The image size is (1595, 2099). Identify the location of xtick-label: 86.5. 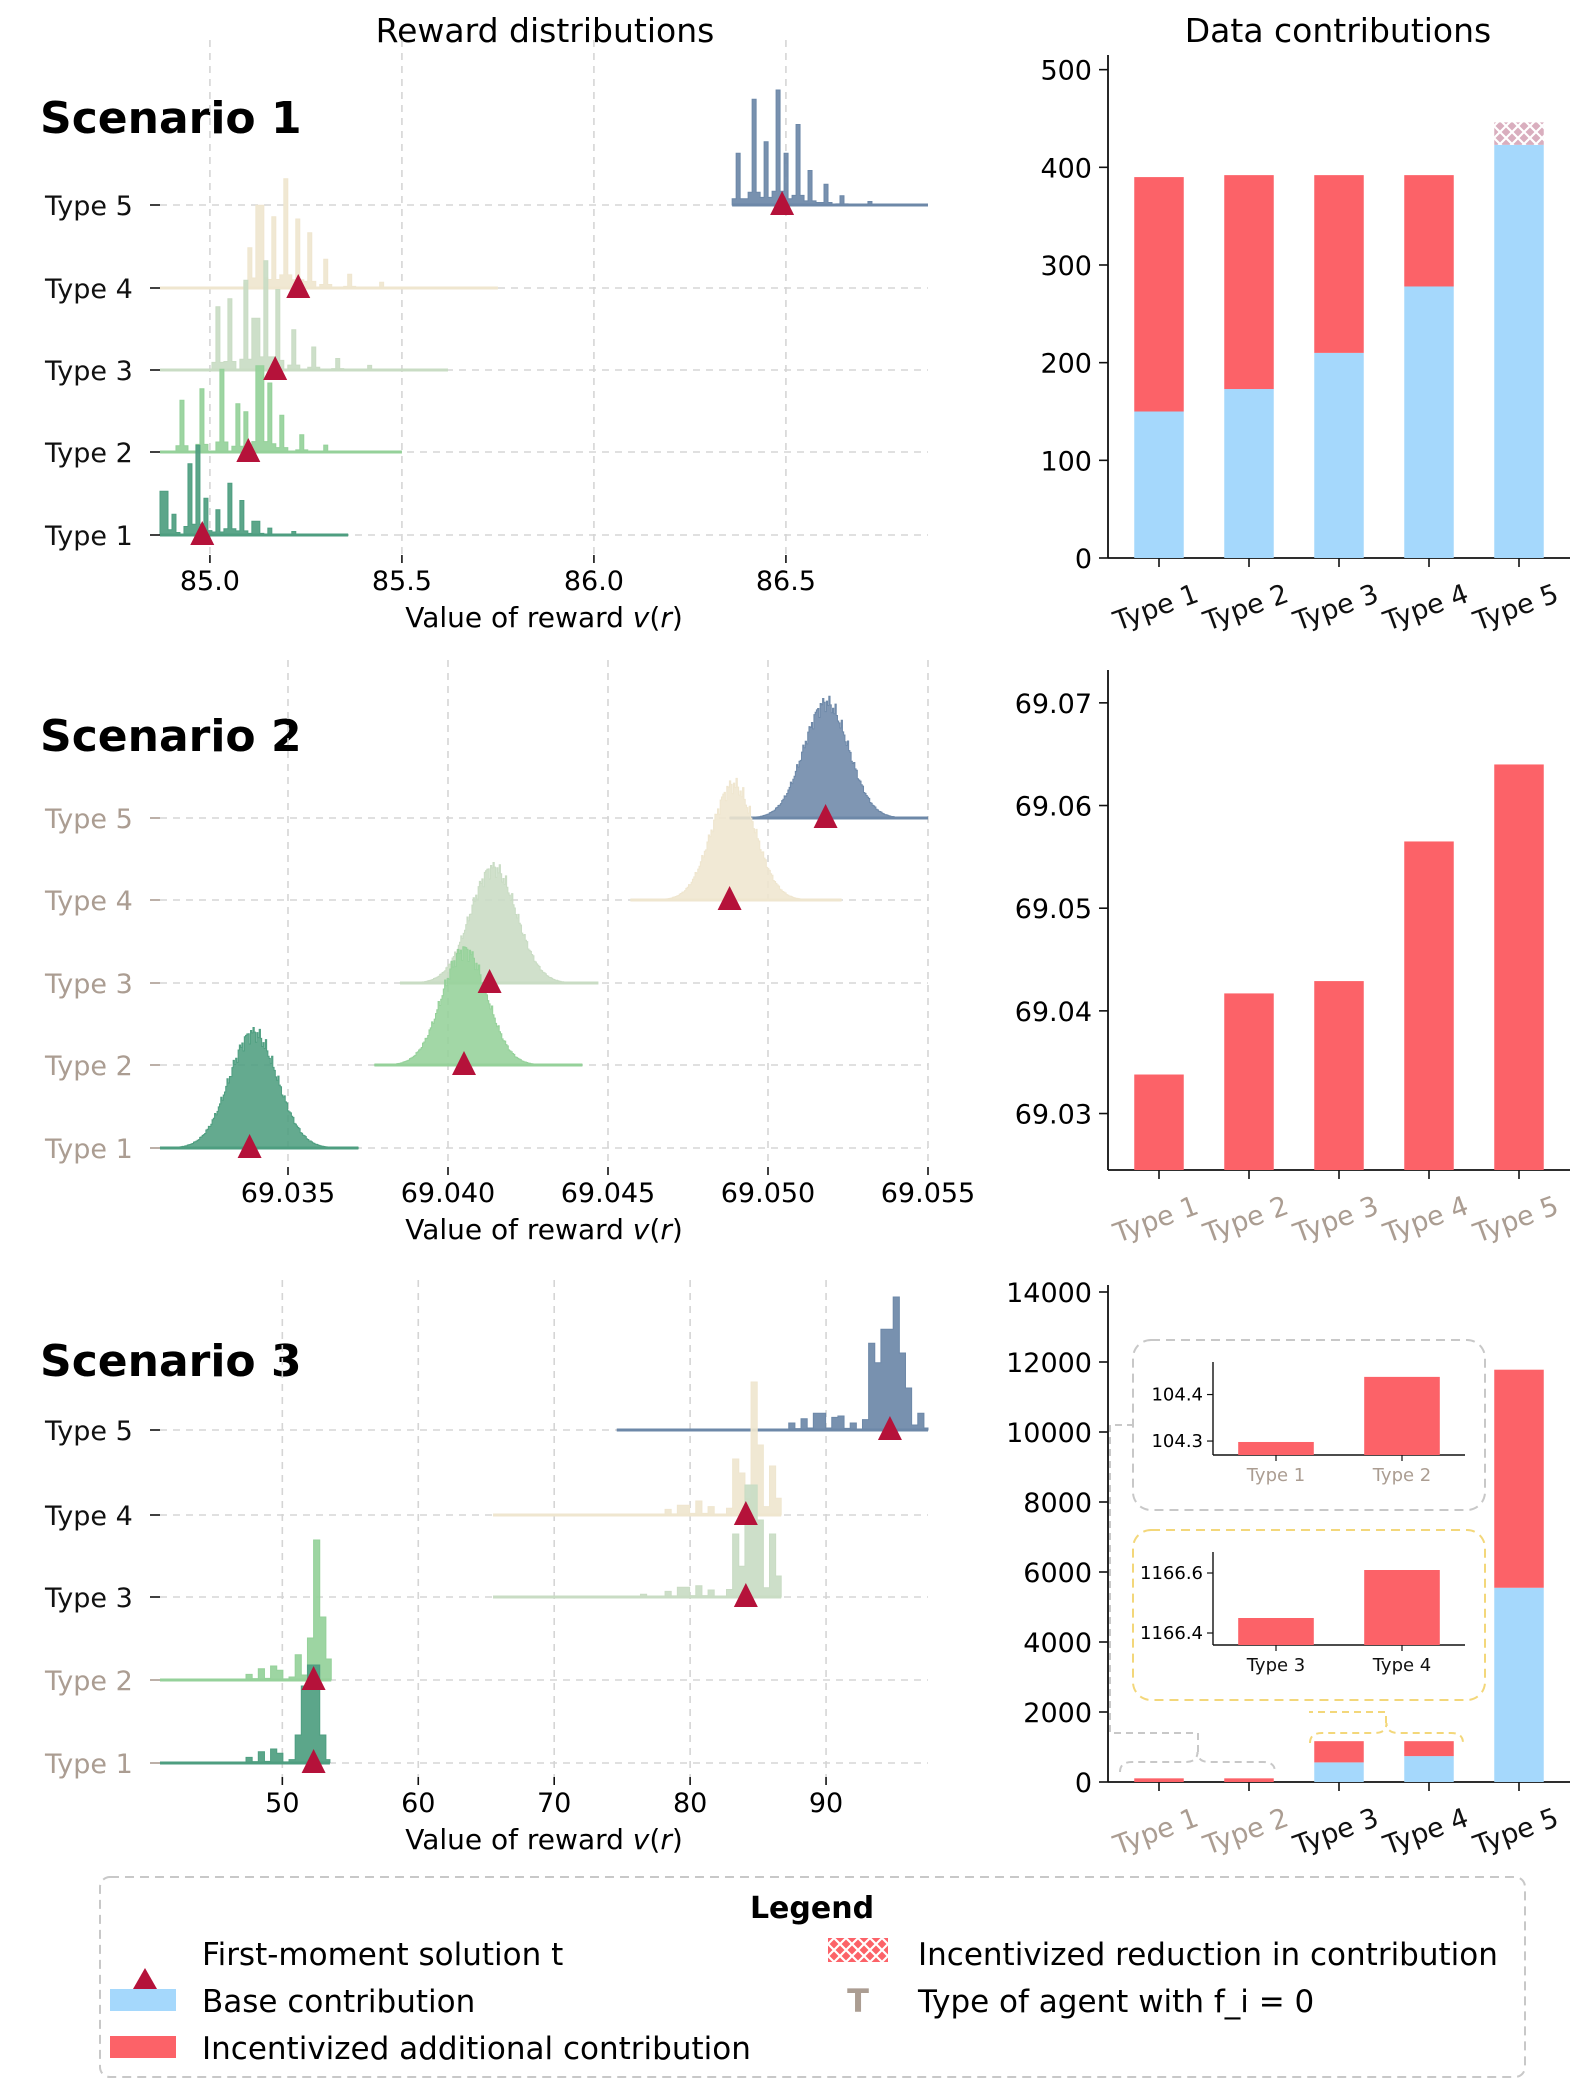
(786, 581).